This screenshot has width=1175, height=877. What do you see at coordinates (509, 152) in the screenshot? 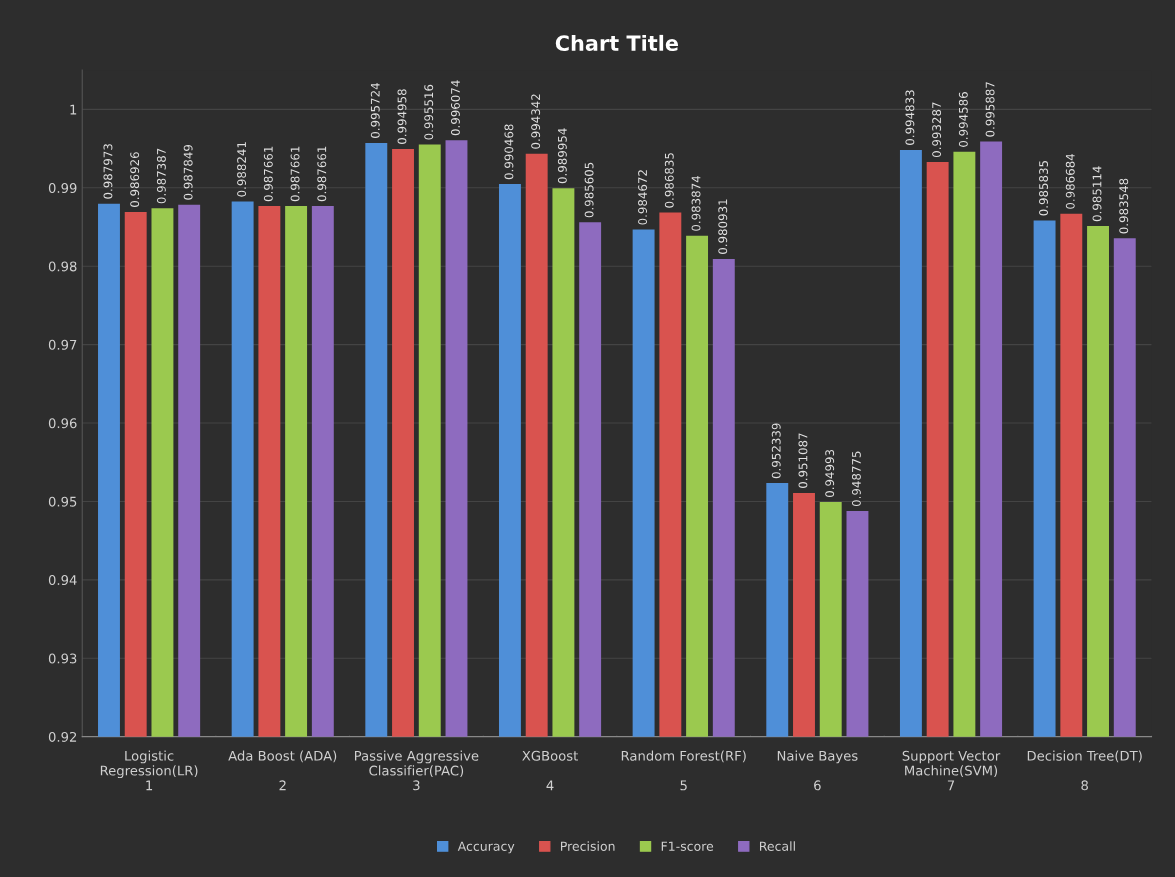
I see `data-label: 0.990468` at bounding box center [509, 152].